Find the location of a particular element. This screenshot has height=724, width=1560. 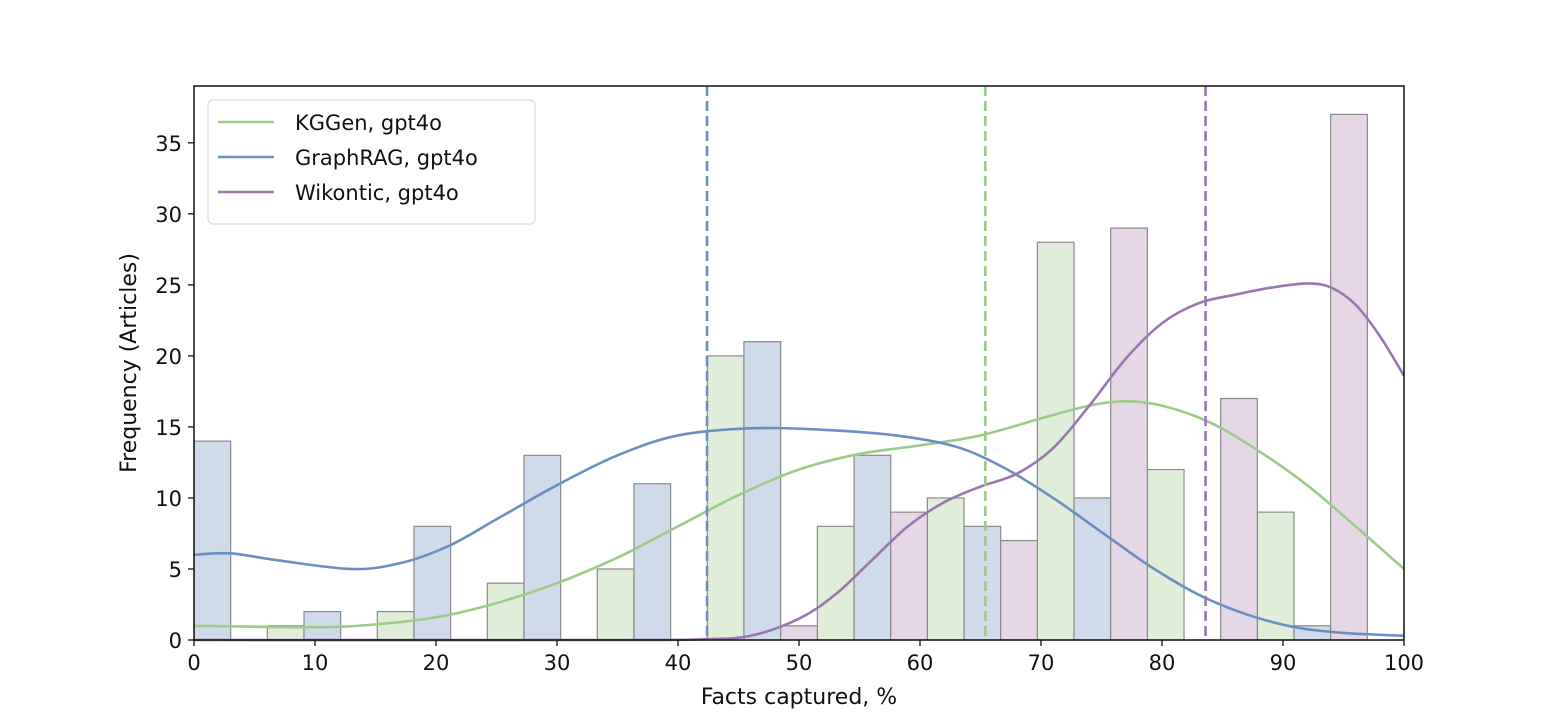

x-axis-label: Facts captured, % is located at coordinates (799, 697).